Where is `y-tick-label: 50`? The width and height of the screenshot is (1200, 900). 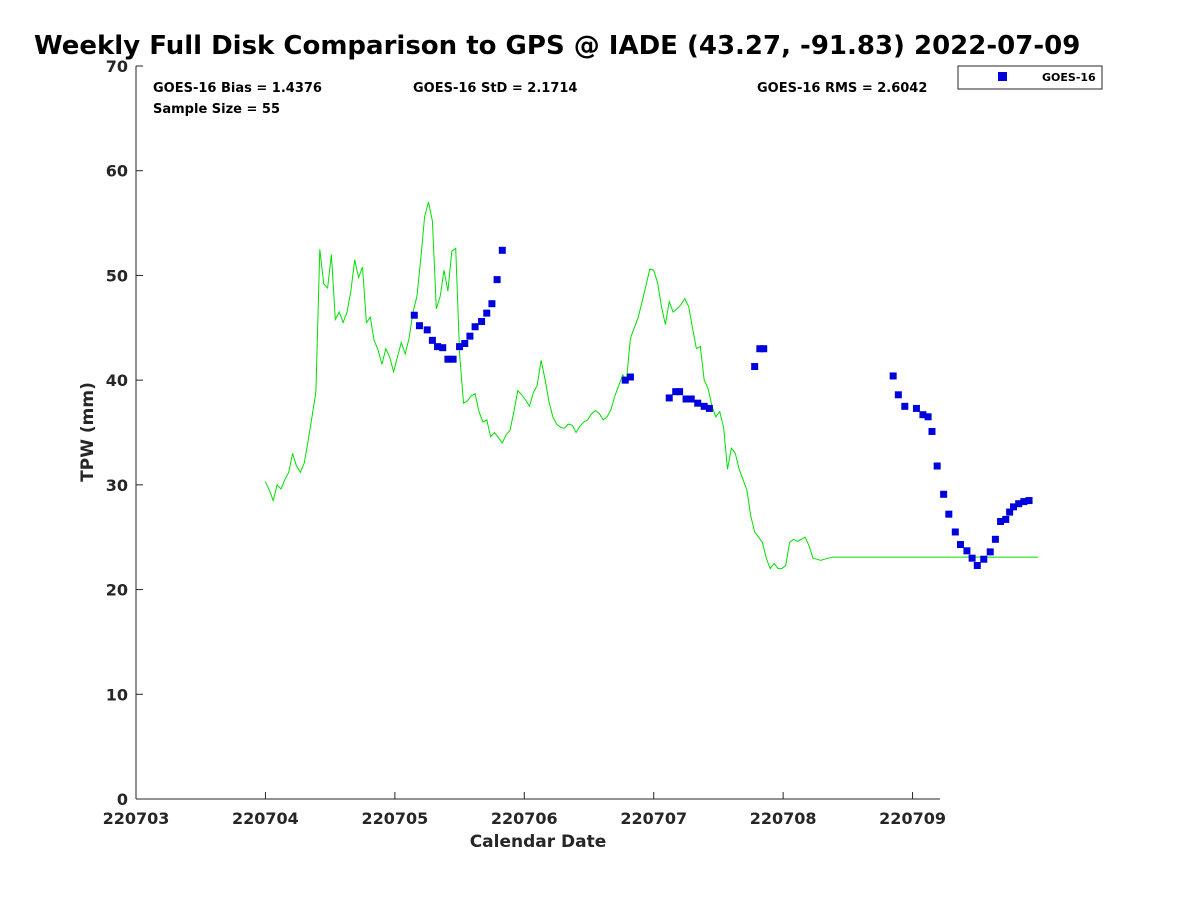
y-tick-label: 50 is located at coordinates (117, 275).